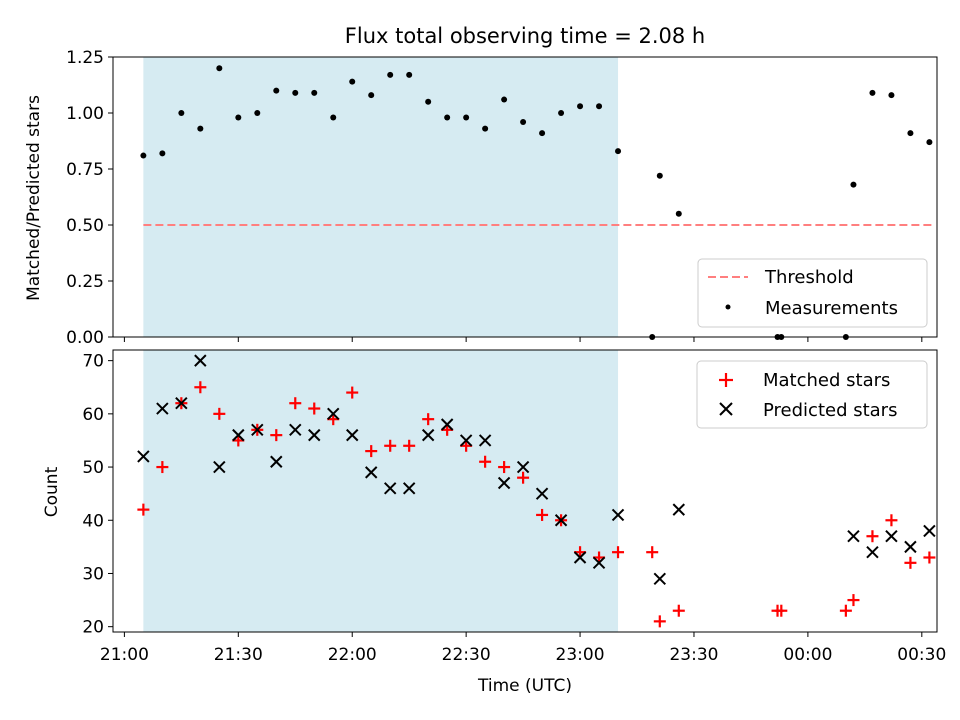  I want to click on legend-matched-label: Matched stars, so click(826, 380).